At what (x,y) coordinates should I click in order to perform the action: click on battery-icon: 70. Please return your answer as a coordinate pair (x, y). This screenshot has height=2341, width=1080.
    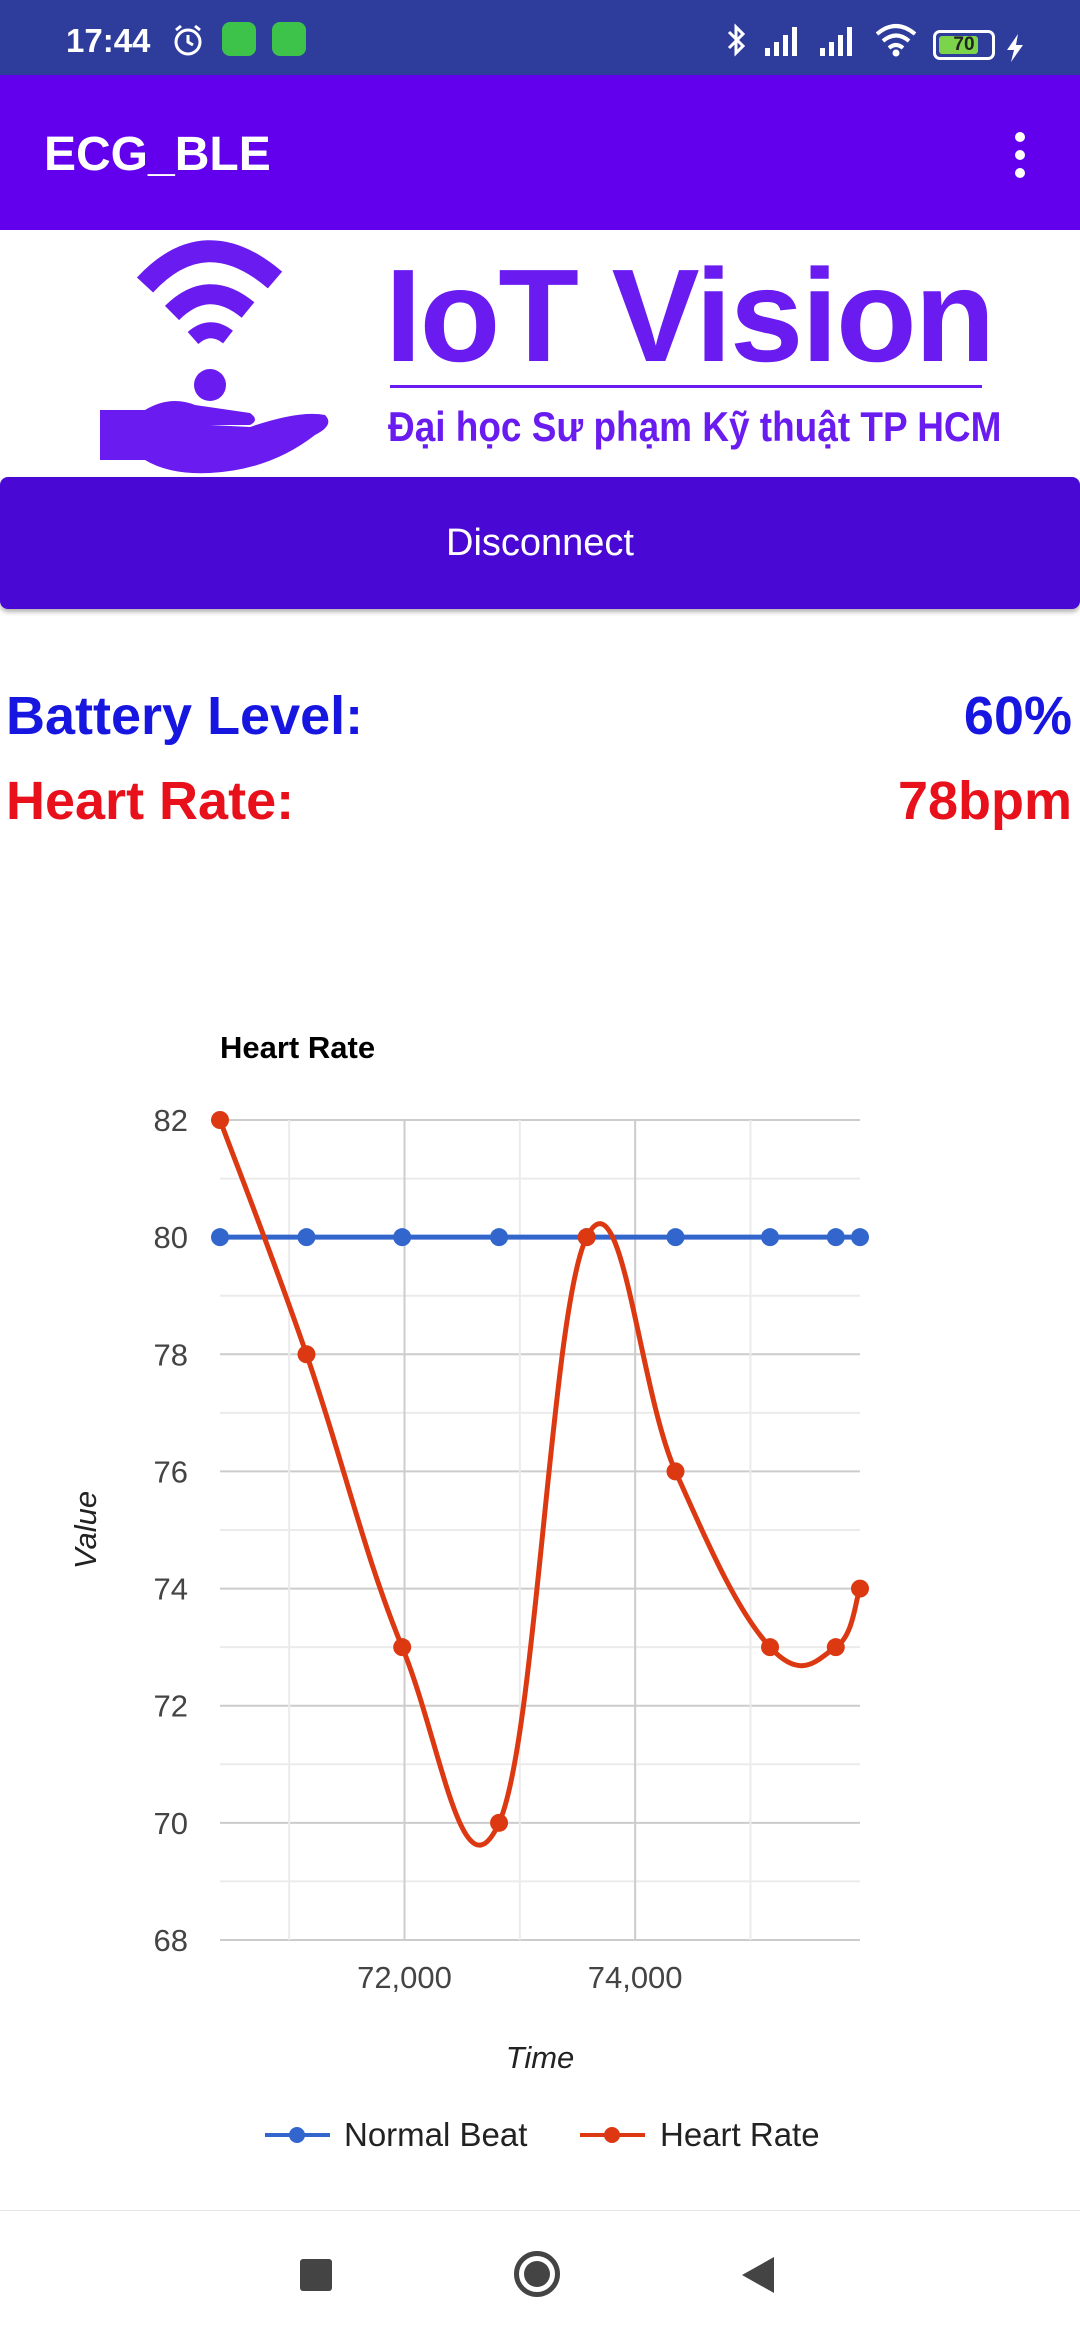
    Looking at the image, I should click on (964, 45).